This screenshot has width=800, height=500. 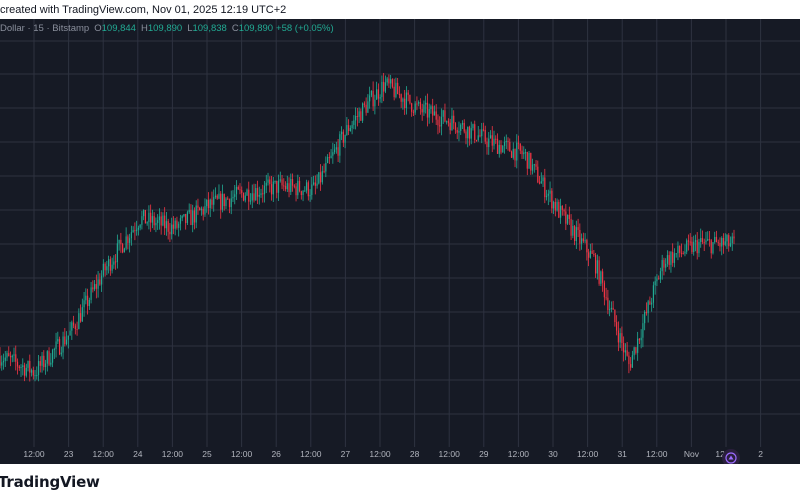 I want to click on open-value: 109,844, so click(x=118, y=28).